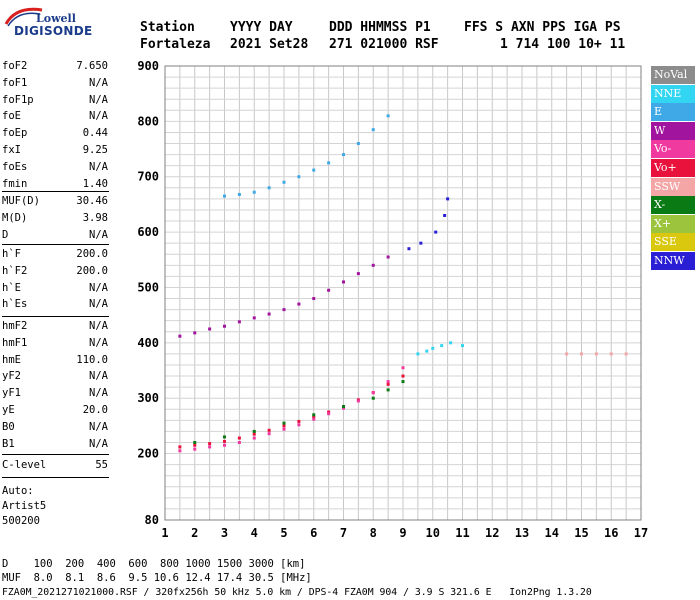 The height and width of the screenshot is (600, 700). What do you see at coordinates (92, 66) in the screenshot?
I see `param-value: 7.650` at bounding box center [92, 66].